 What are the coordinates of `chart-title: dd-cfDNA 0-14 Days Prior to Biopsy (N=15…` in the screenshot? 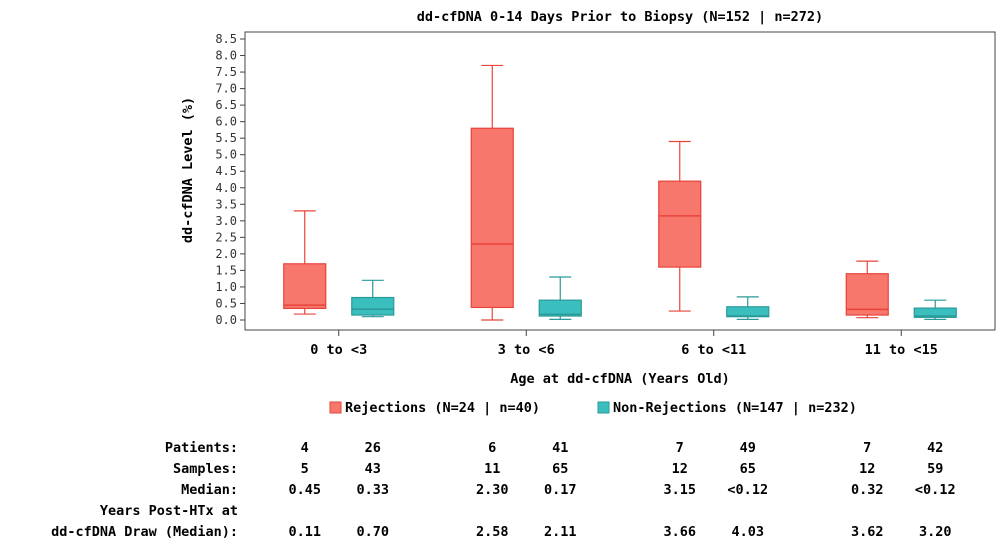 It's located at (620, 17).